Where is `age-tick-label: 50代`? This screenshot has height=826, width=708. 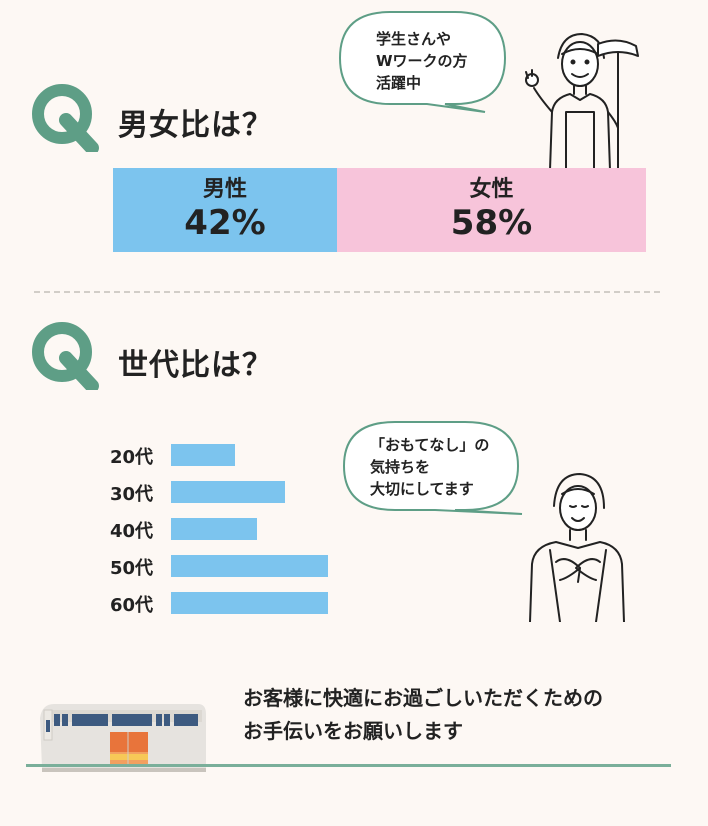 age-tick-label: 50代 is located at coordinates (132, 568).